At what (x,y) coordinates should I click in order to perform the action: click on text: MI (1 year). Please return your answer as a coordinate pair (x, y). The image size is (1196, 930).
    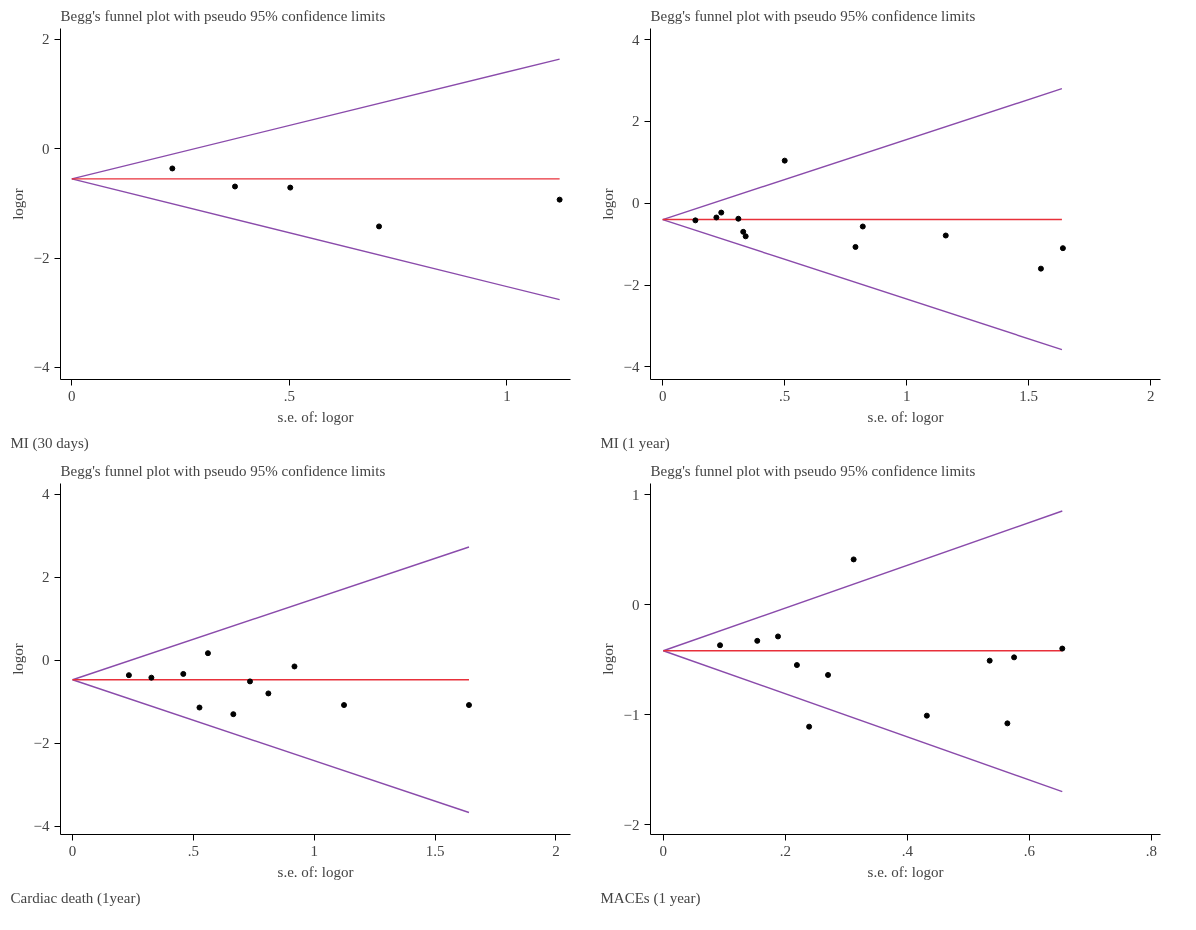
    Looking at the image, I should click on (635, 443).